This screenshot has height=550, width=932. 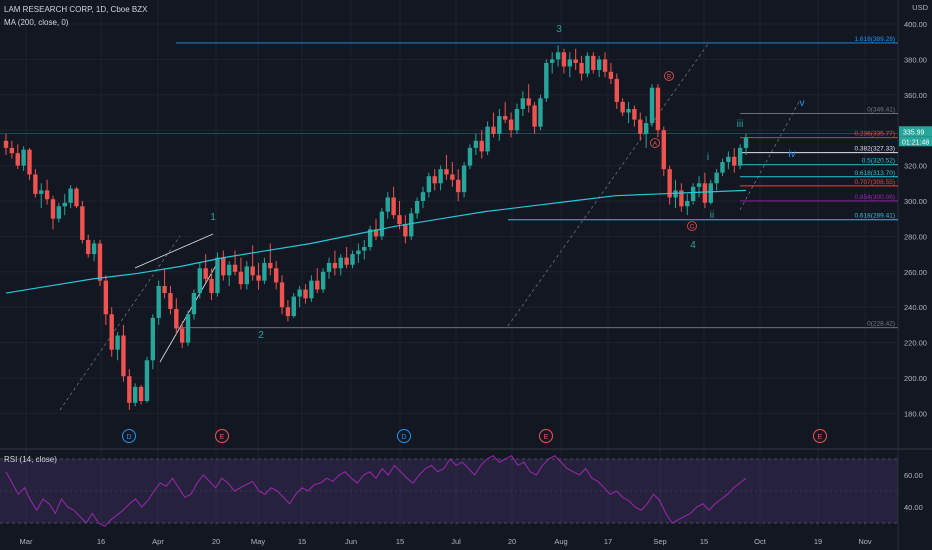 What do you see at coordinates (875, 149) in the screenshot?
I see `fib-level-label: 0.382(327.33)` at bounding box center [875, 149].